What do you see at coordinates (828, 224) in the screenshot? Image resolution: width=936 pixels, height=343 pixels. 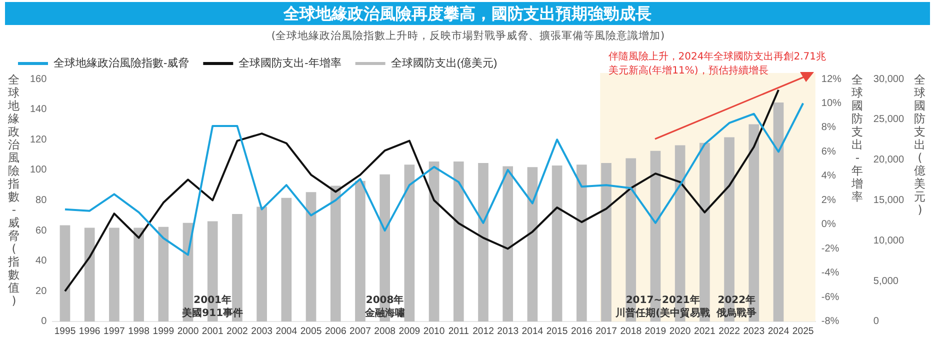 I see `y2-tick-label: 0%` at bounding box center [828, 224].